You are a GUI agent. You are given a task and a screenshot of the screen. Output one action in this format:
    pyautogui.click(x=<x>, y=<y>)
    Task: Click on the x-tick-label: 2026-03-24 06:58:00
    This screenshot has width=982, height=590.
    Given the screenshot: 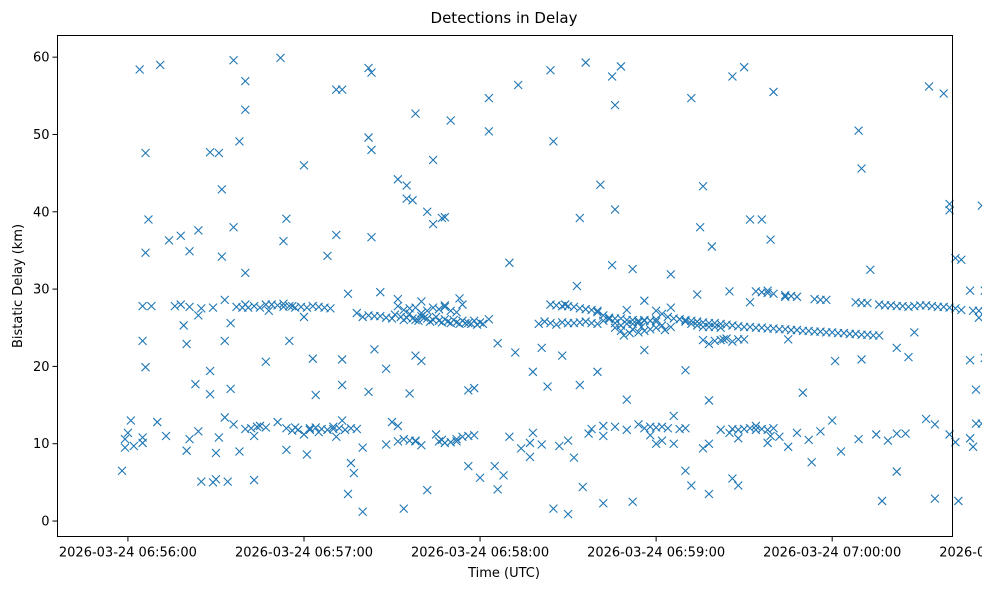 What is the action you would take?
    pyautogui.click(x=480, y=553)
    